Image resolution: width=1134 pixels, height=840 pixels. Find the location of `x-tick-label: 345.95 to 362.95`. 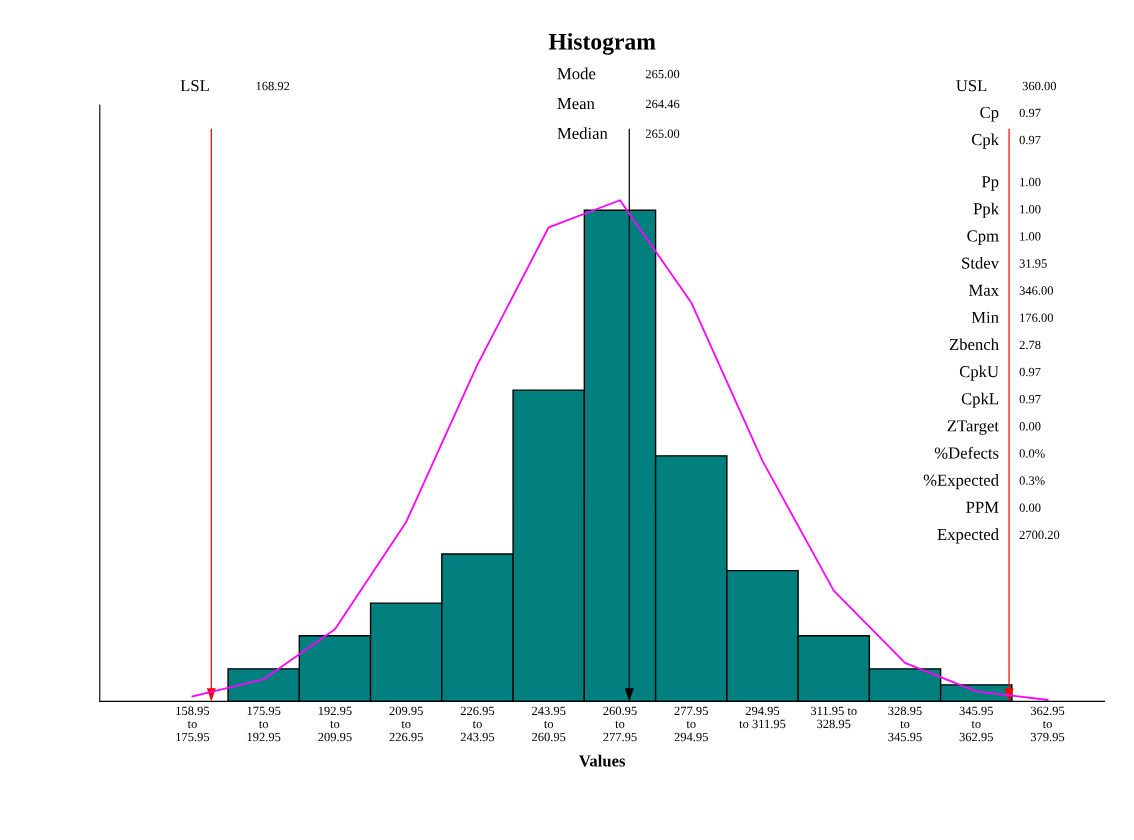

x-tick-label: 345.95 to 362.95 is located at coordinates (976, 724).